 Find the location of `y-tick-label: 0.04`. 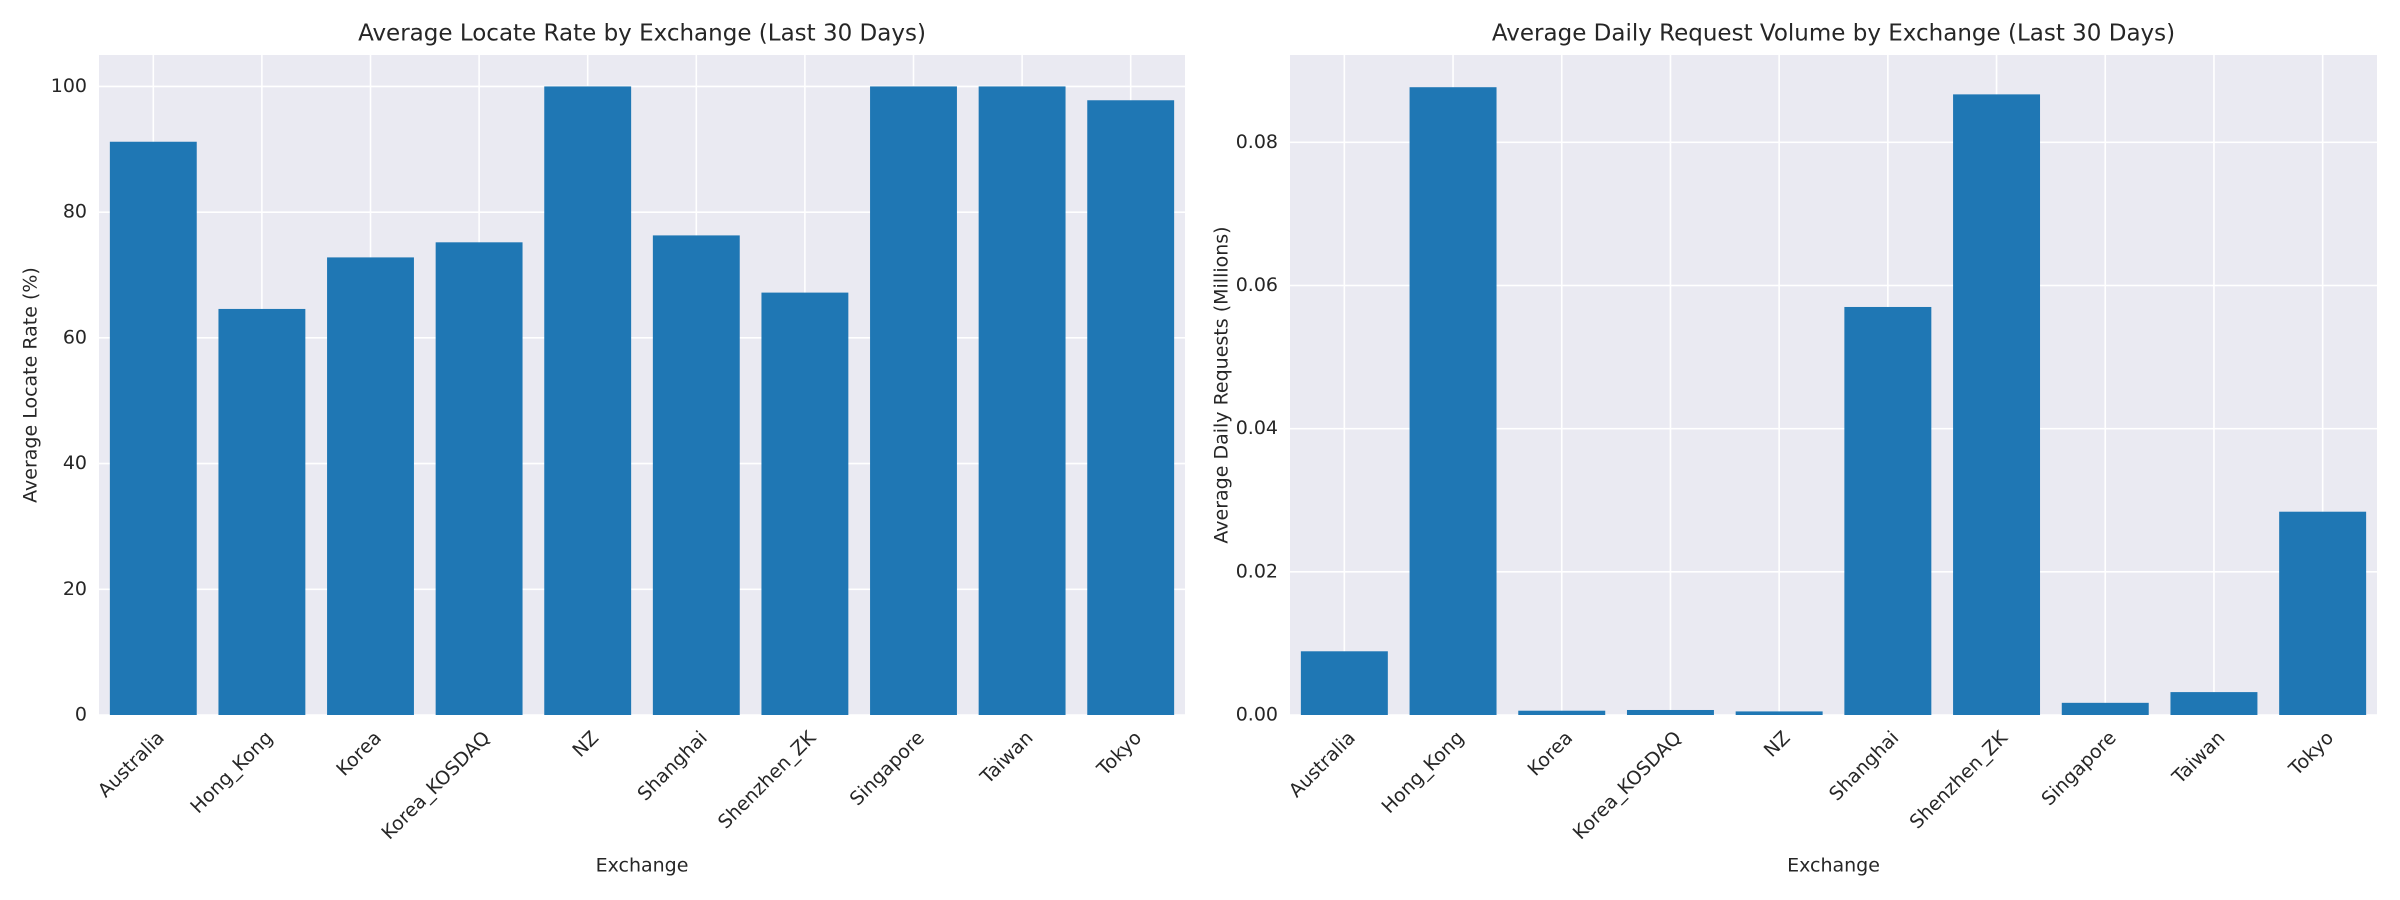

y-tick-label: 0.04 is located at coordinates (1257, 428).